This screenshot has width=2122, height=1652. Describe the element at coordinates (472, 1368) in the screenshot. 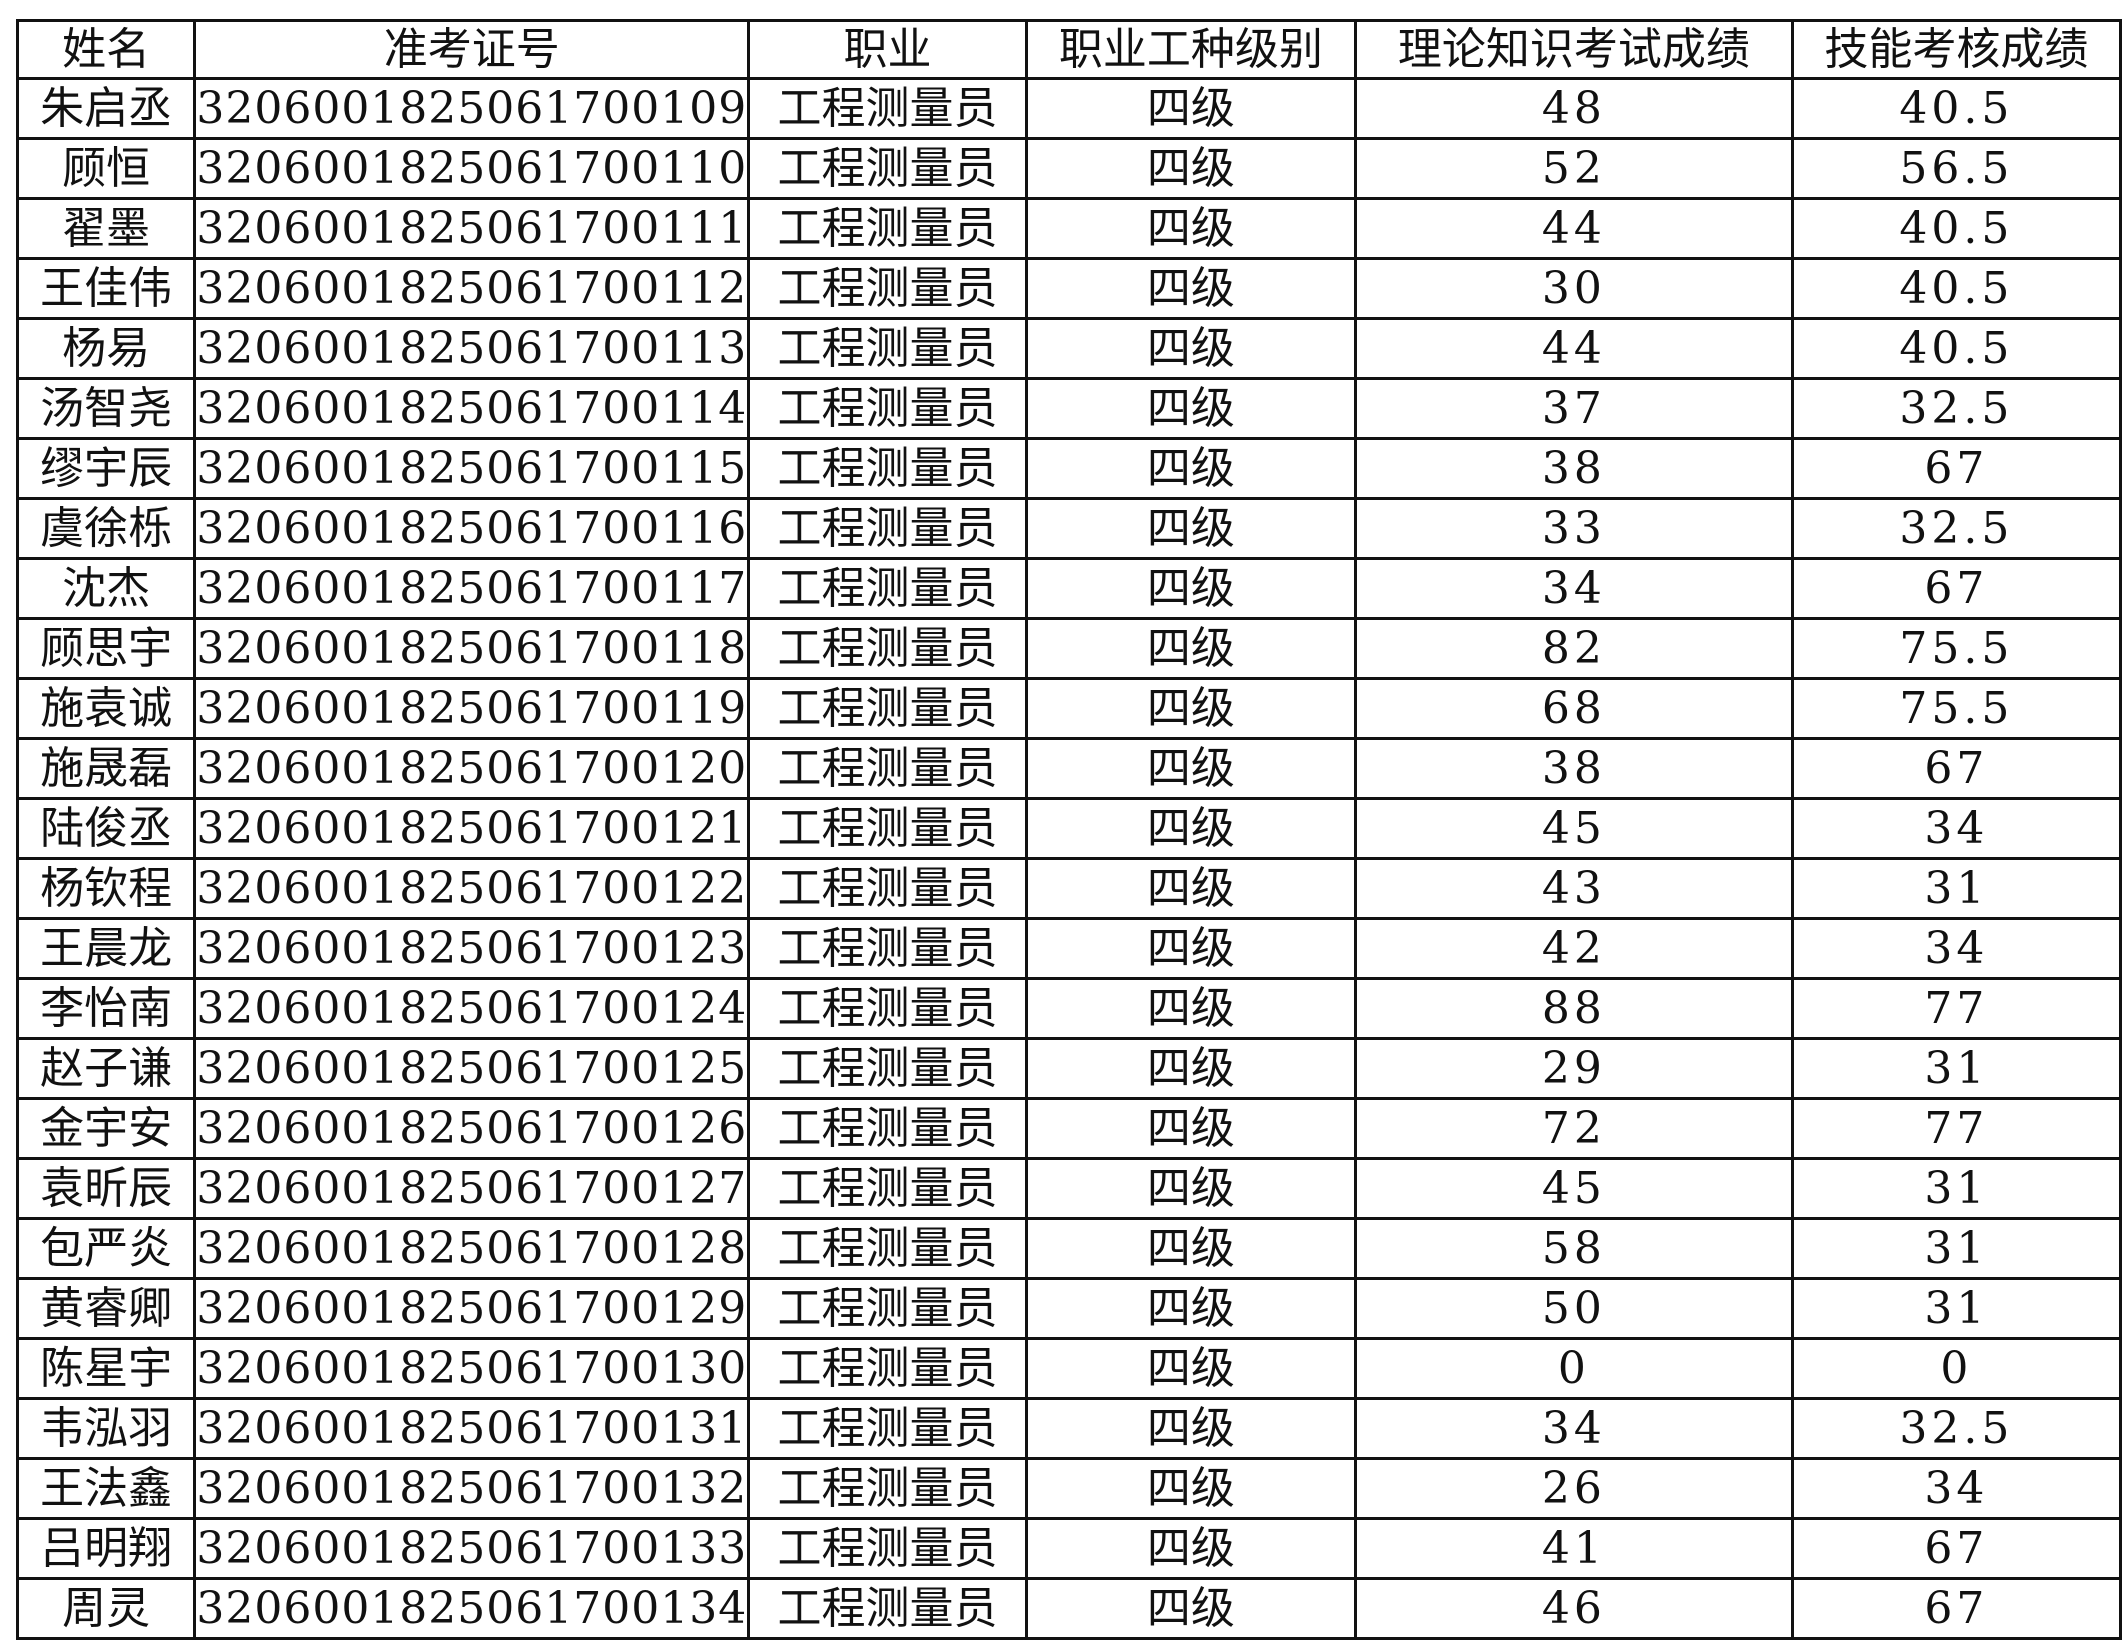

I see `cell-ticket-number: 3206001825061700130` at that location.